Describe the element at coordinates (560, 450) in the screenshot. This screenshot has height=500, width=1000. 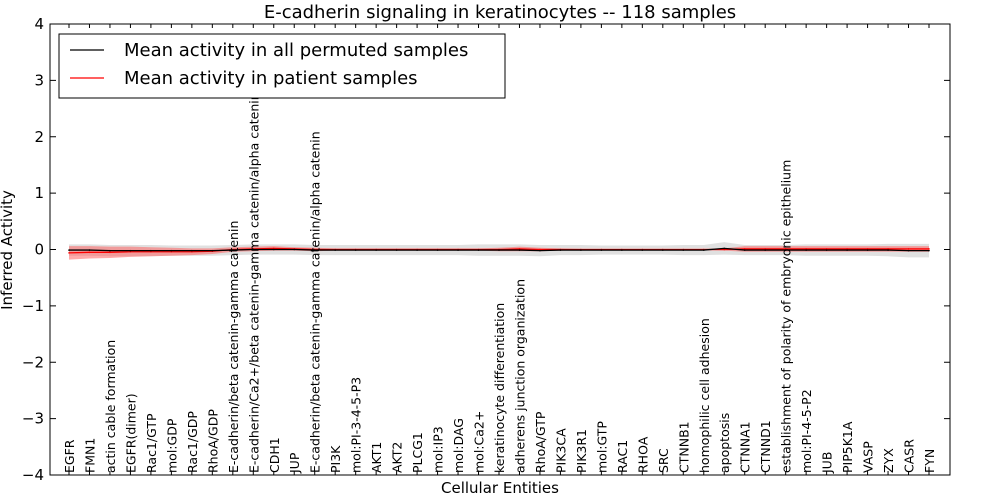
I see `x-tick-label: PIK3CA` at that location.